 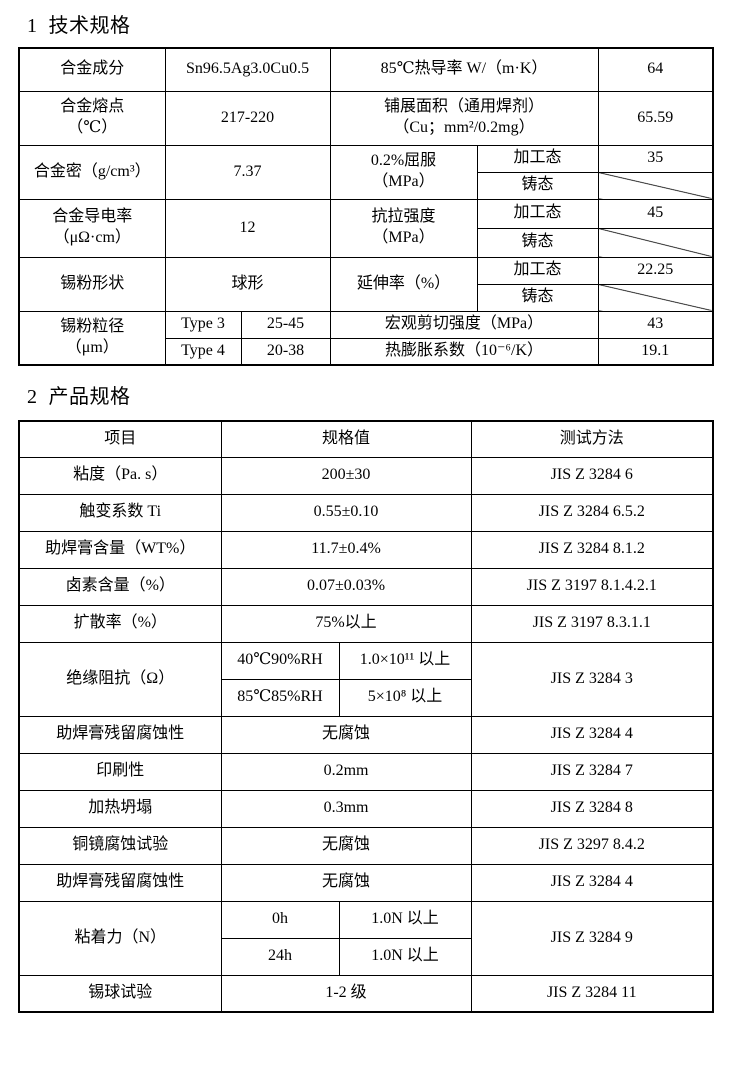 What do you see at coordinates (655, 213) in the screenshot?
I see `cell-tensile-wrought-value: 45` at bounding box center [655, 213].